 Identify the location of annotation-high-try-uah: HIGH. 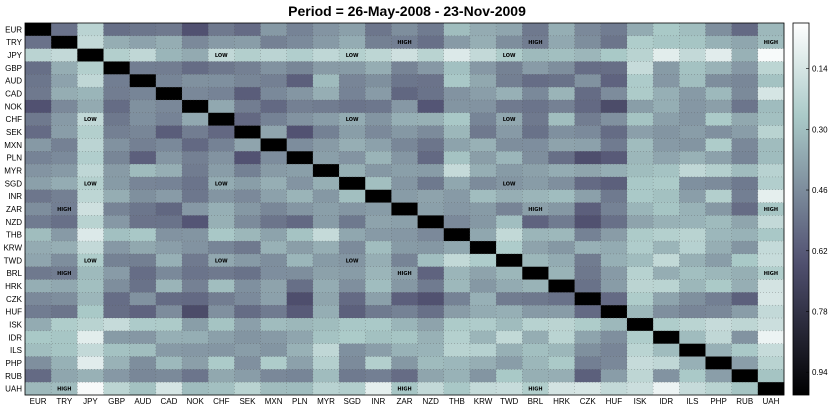
(771, 43).